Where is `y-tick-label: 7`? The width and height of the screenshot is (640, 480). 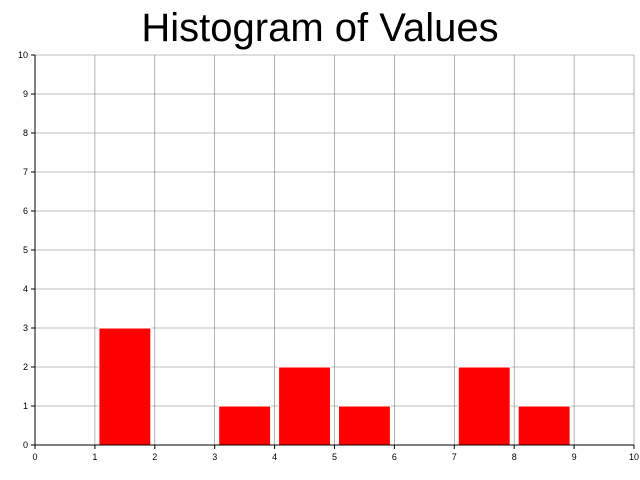 y-tick-label: 7 is located at coordinates (25, 172).